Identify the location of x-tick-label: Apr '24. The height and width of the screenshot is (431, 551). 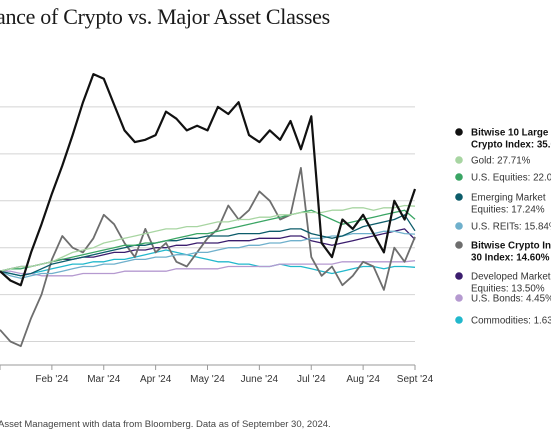
(156, 379).